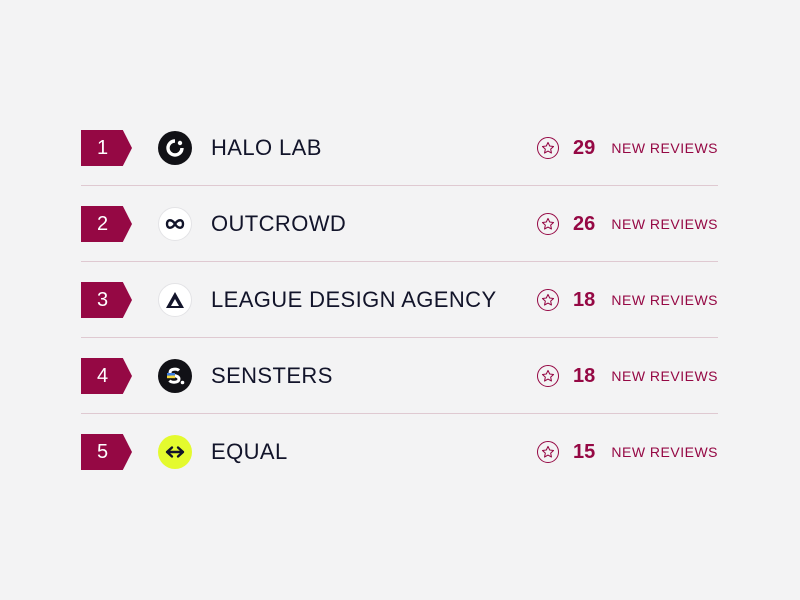 Image resolution: width=800 pixels, height=600 pixels. I want to click on rank-badge: 2, so click(106, 224).